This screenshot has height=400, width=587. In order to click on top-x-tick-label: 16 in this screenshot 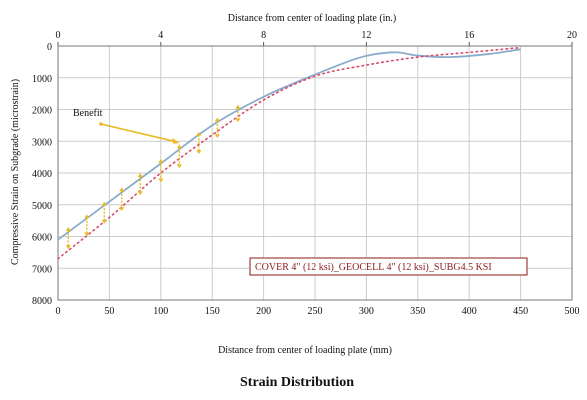, I will do `click(469, 35)`.